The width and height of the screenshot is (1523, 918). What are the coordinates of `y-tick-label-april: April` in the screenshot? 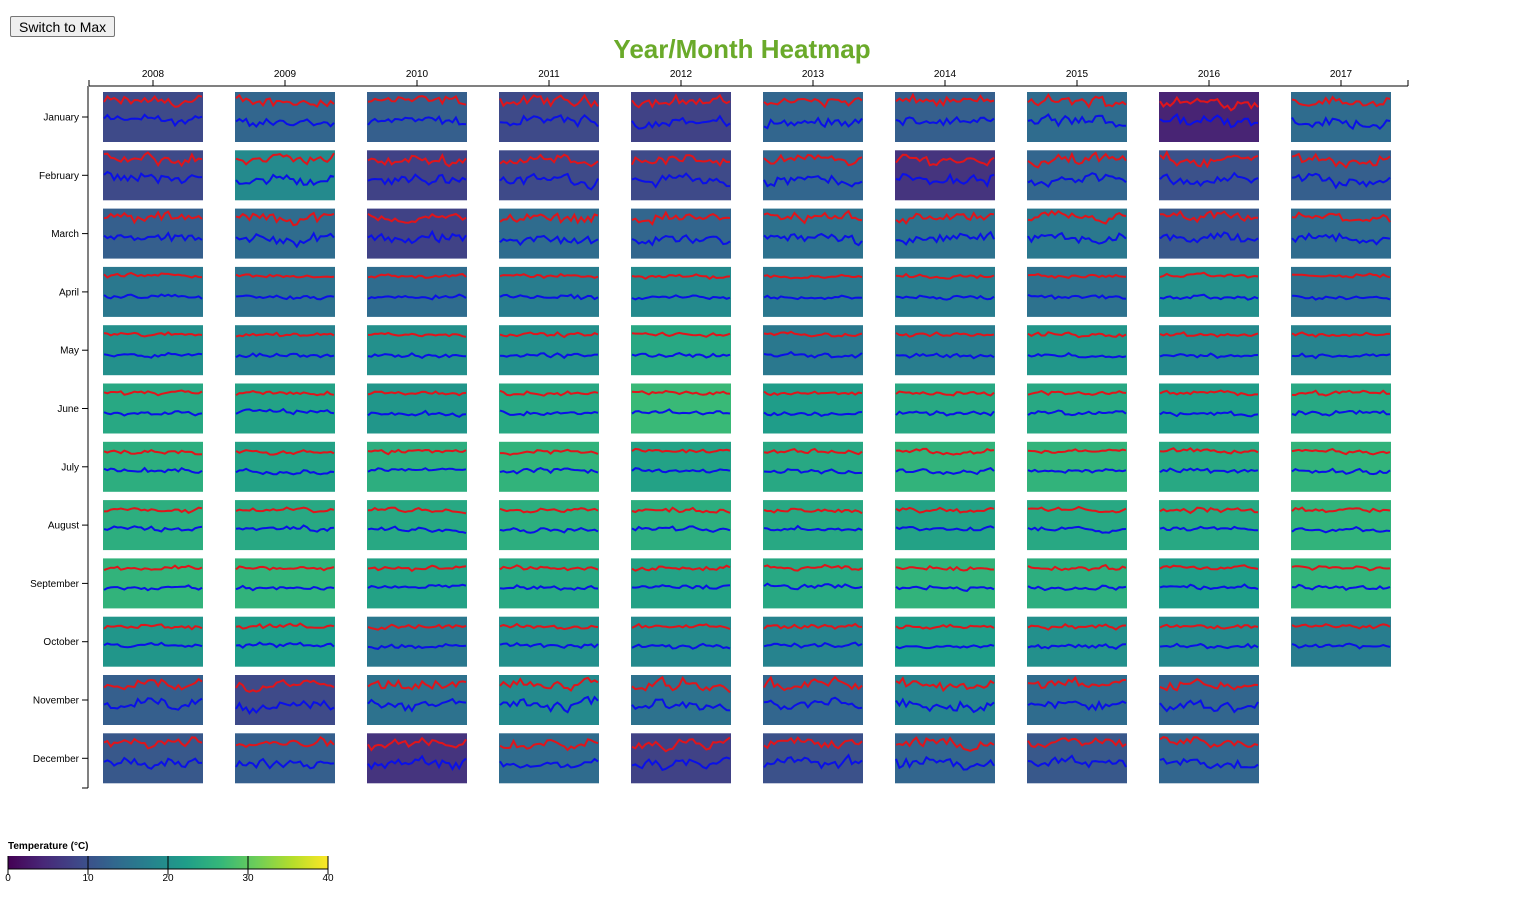 It's located at (69, 292).